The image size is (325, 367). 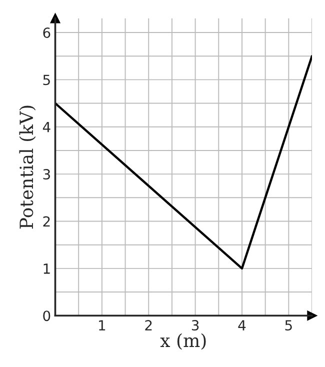 What do you see at coordinates (46, 221) in the screenshot?
I see `y-tick-label: 2` at bounding box center [46, 221].